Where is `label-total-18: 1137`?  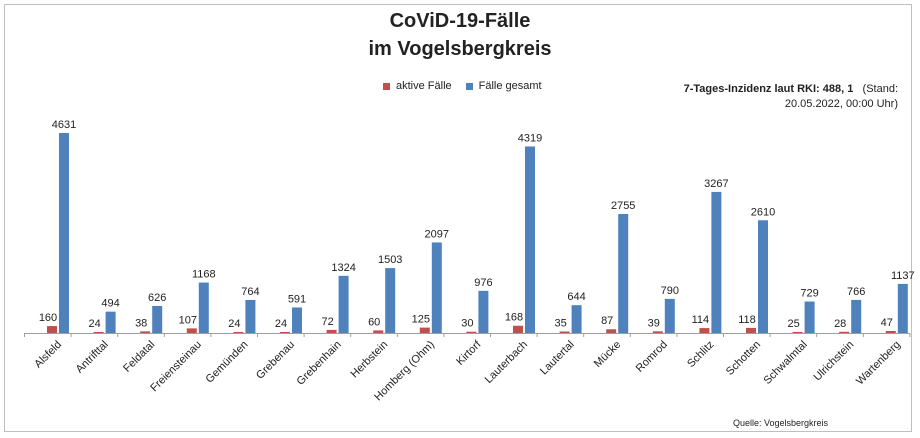
label-total-18: 1137 is located at coordinates (903, 276).